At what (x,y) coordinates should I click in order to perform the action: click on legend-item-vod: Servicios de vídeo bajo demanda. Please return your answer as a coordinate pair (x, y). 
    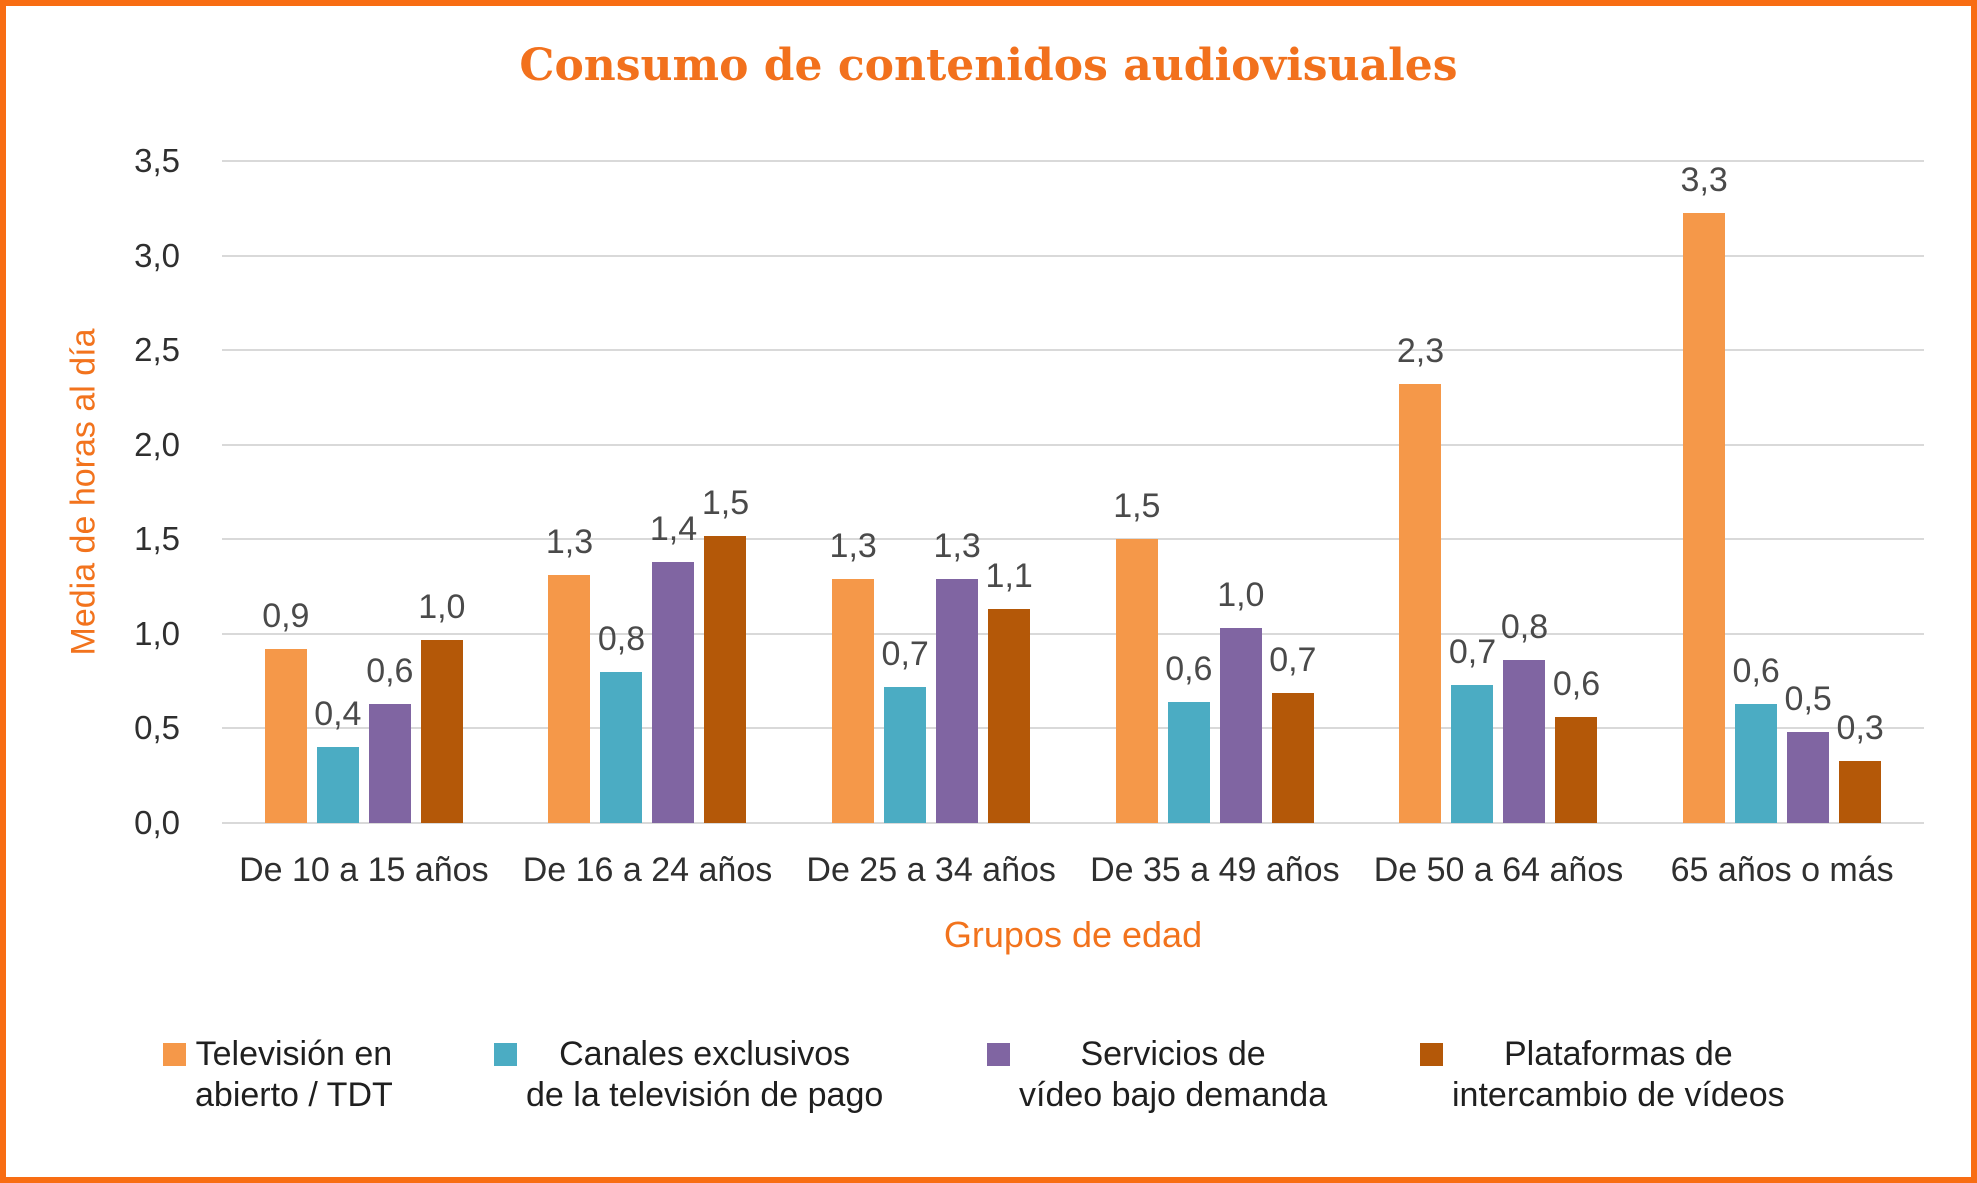
    Looking at the image, I should click on (1157, 1075).